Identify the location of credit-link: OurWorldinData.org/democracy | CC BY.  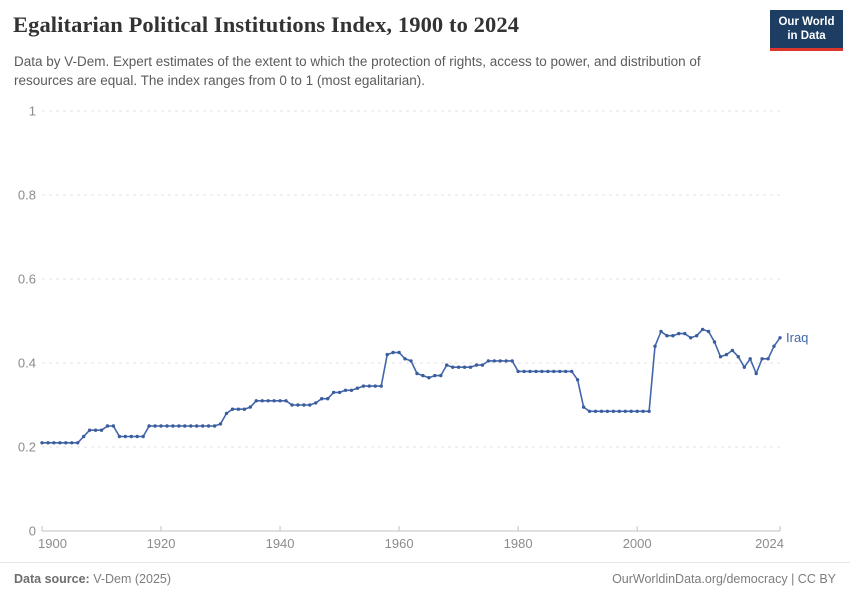
(724, 579).